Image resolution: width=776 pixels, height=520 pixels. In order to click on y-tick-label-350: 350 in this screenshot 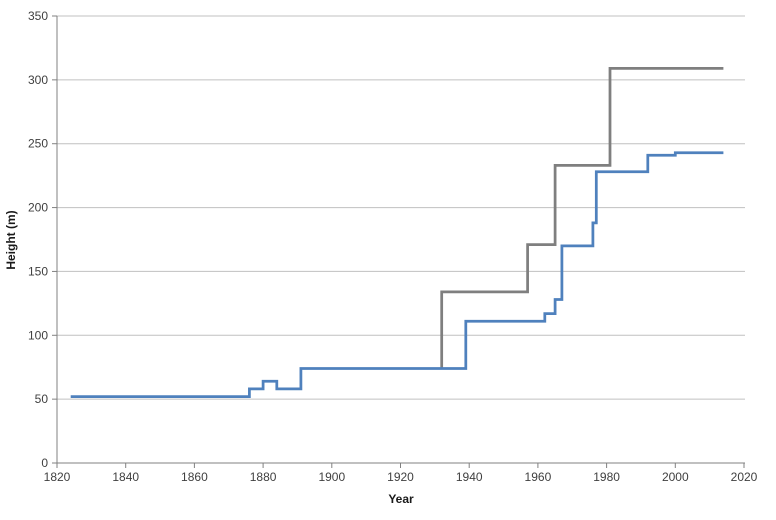, I will do `click(38, 16)`.